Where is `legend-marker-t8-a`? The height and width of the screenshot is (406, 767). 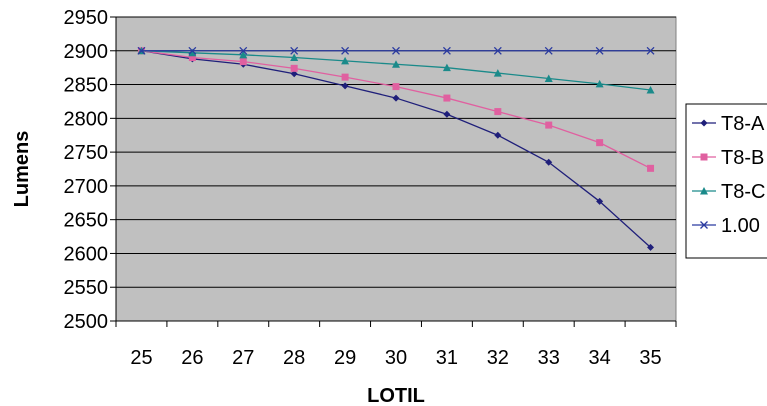
legend-marker-t8-a is located at coordinates (704, 123).